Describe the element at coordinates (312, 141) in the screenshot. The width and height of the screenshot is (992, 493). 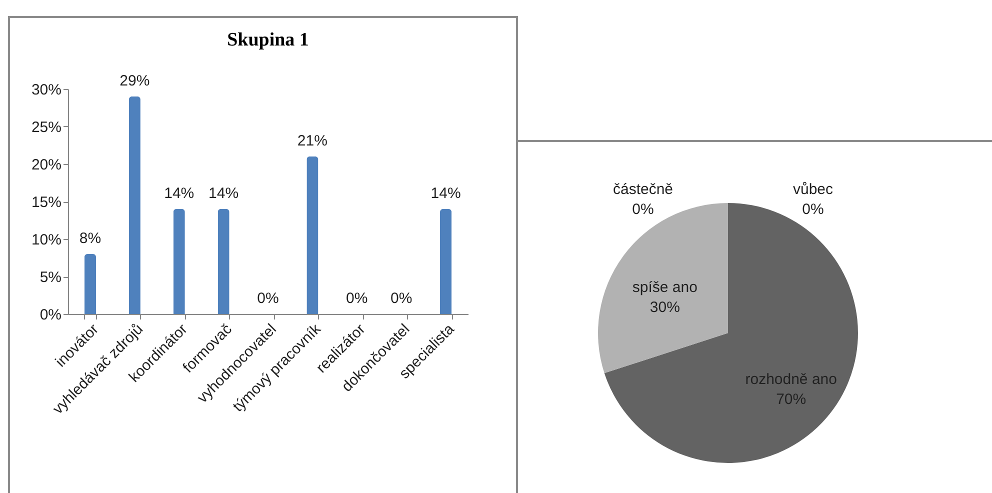
I see `data-label: 21%` at that location.